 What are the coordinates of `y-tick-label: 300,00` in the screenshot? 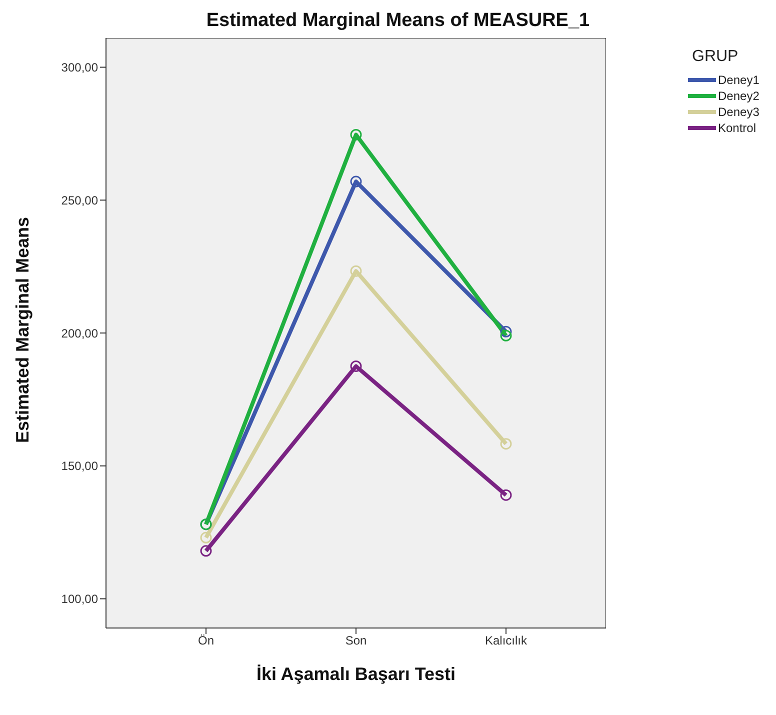 It's located at (79, 67).